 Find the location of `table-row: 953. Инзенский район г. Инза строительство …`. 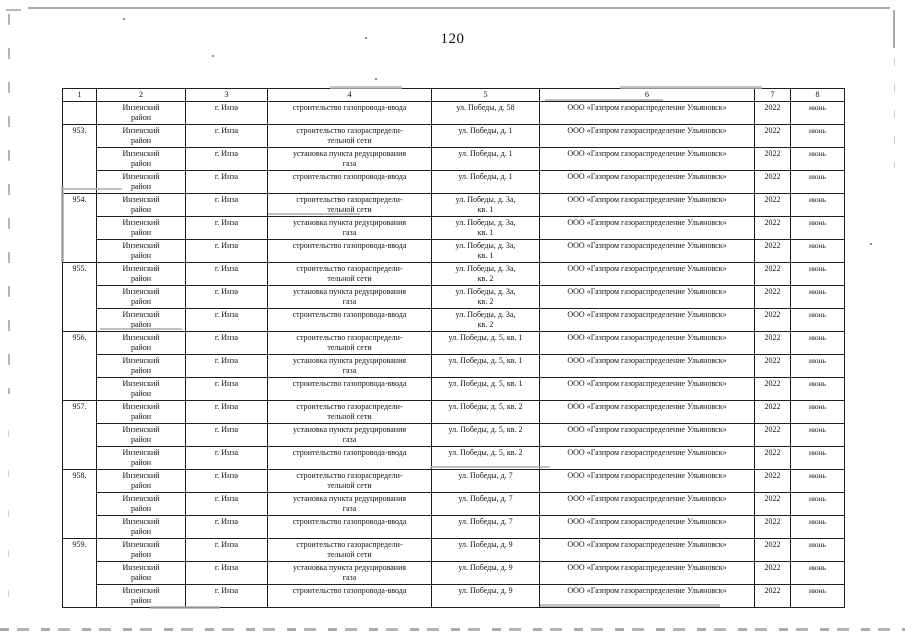

table-row: 953. Инзенский район г. Инза строительство … is located at coordinates (453, 159).